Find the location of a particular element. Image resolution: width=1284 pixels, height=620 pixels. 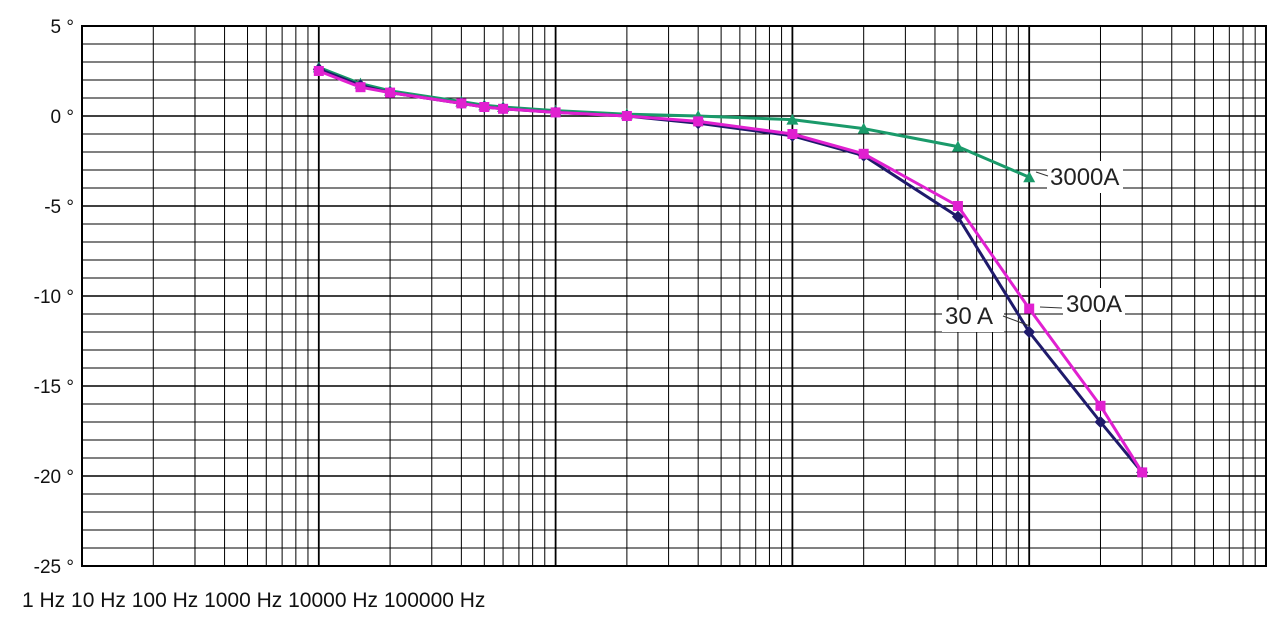

y-tick-label: -20 ° is located at coordinates (54, 477).